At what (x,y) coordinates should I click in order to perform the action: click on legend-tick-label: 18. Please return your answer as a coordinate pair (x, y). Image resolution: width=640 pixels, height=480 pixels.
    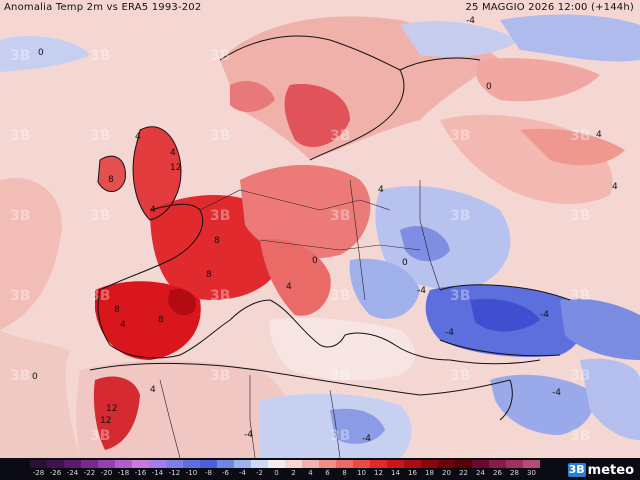
    Looking at the image, I should click on (429, 473).